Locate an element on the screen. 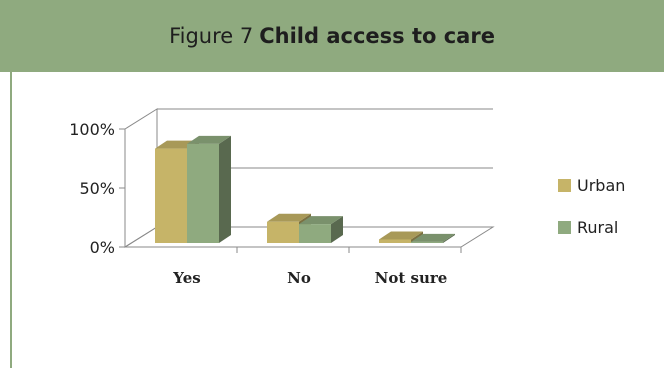 This screenshot has height=368, width=664. side-wall is located at coordinates (141, 178).